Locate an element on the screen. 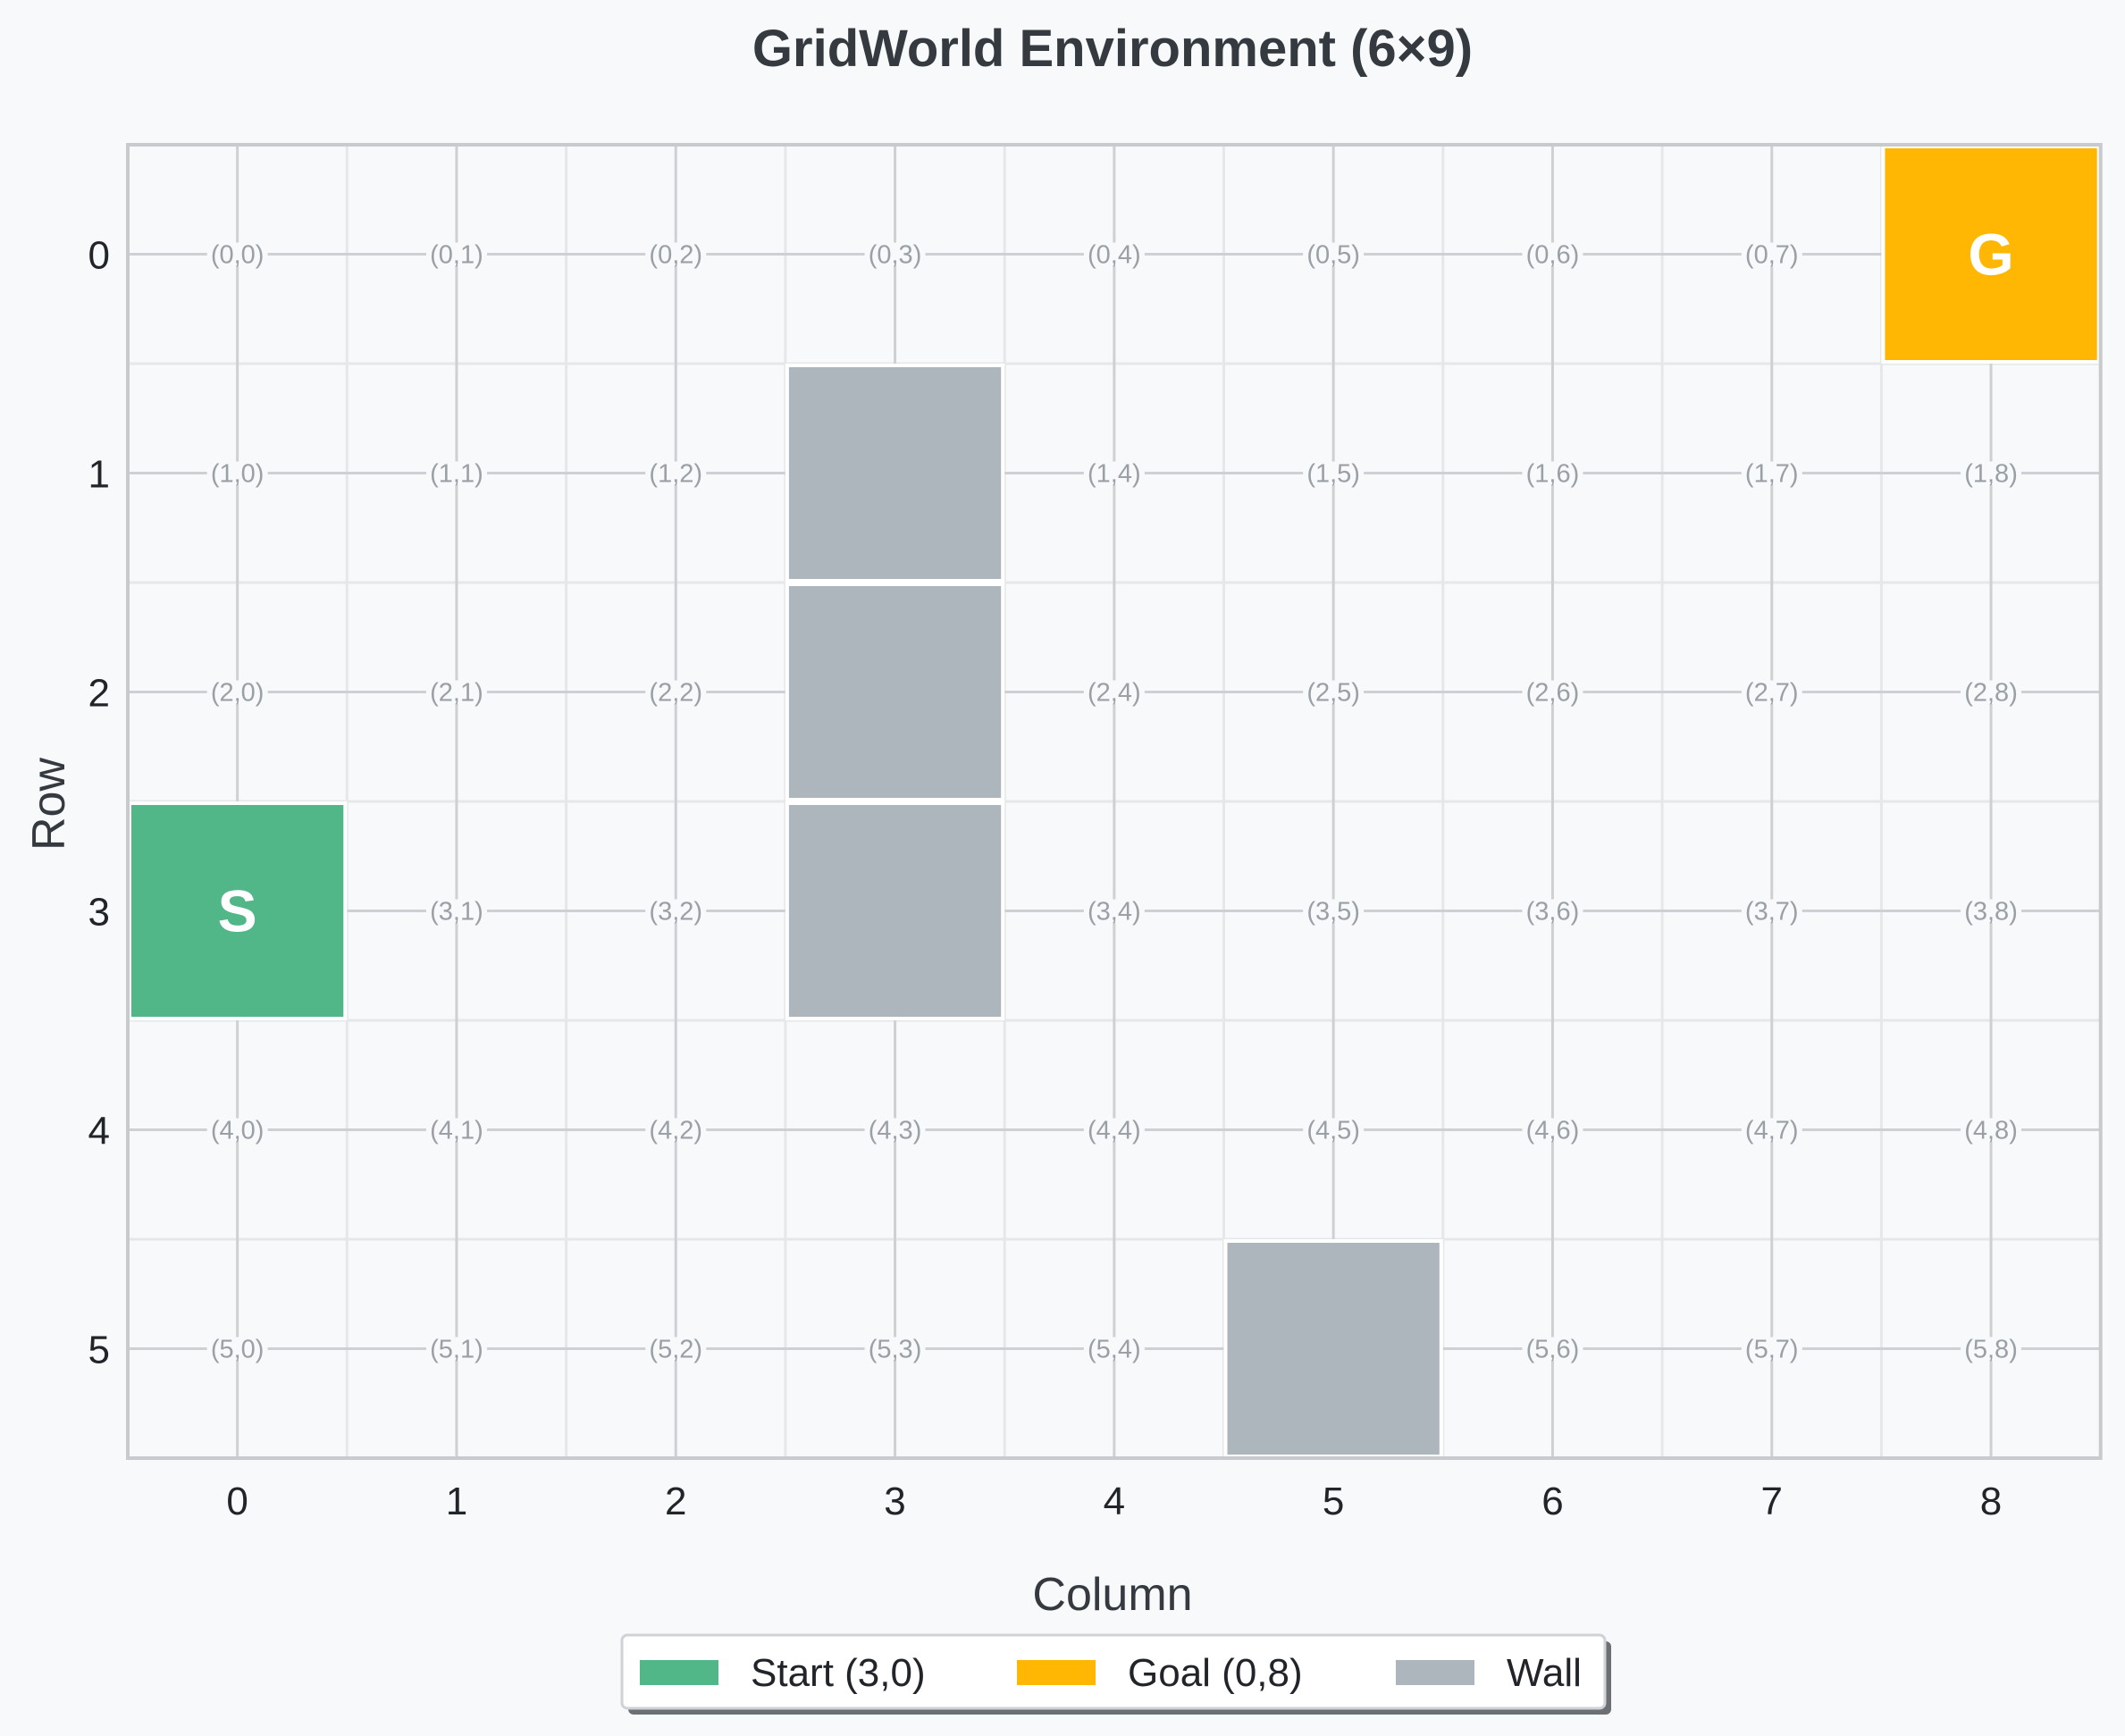 Image resolution: width=2125 pixels, height=1736 pixels. legend-entry-label: Wall is located at coordinates (1544, 1673).